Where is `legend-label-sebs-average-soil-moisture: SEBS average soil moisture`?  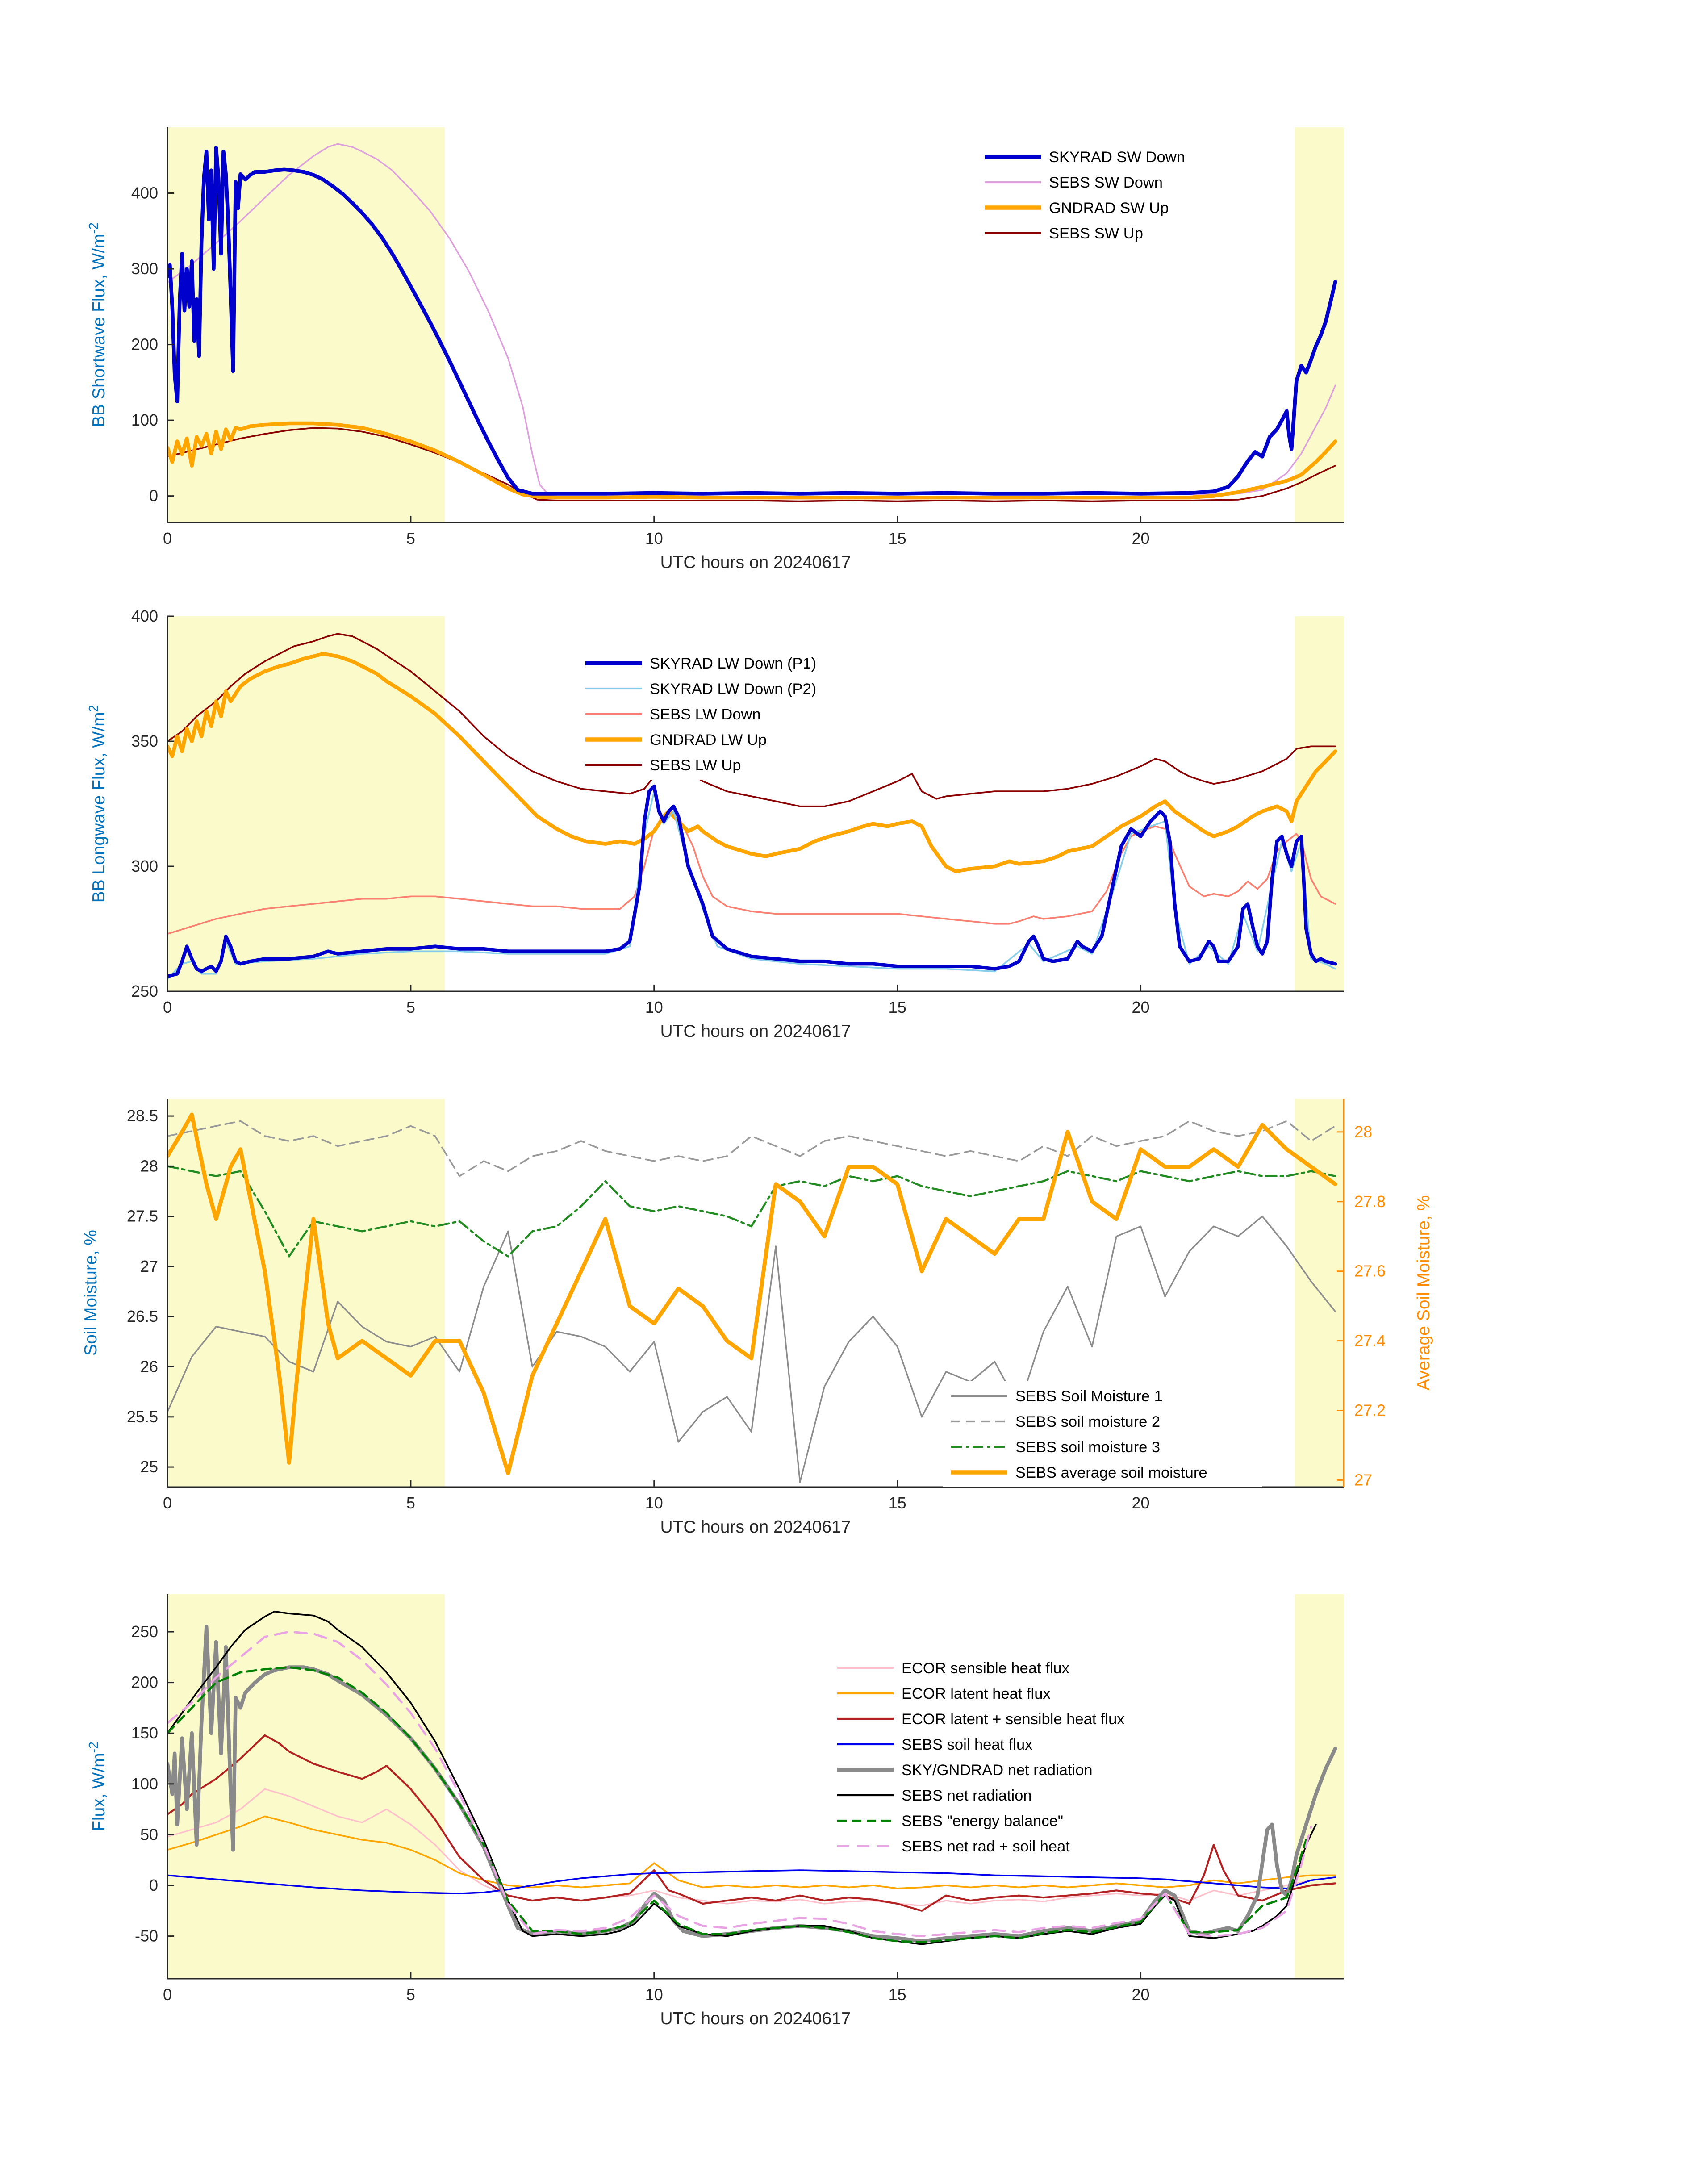
legend-label-sebs-average-soil-moisture: SEBS average soil moisture is located at coordinates (1111, 1472).